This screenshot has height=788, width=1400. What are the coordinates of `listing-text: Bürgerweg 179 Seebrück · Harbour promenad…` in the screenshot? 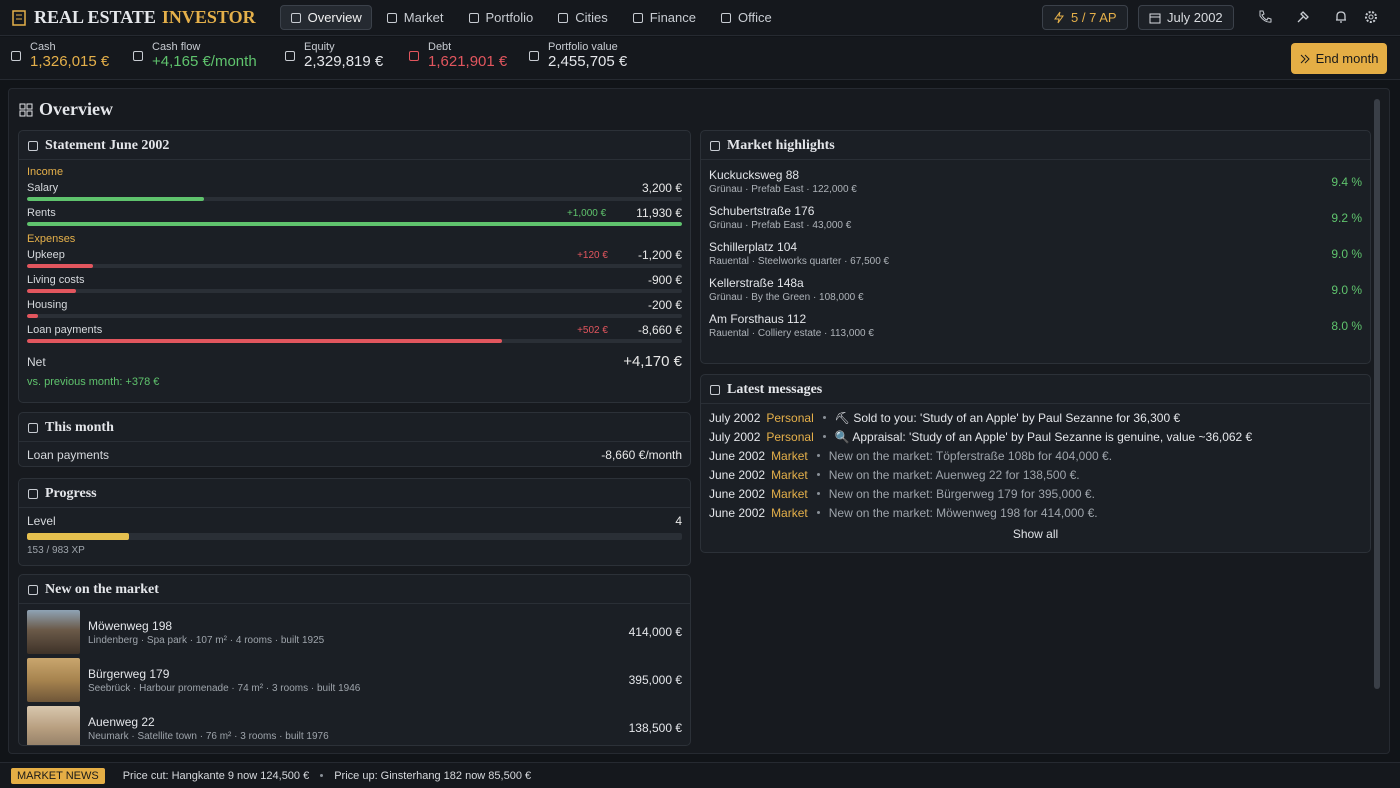 It's located at (358, 680).